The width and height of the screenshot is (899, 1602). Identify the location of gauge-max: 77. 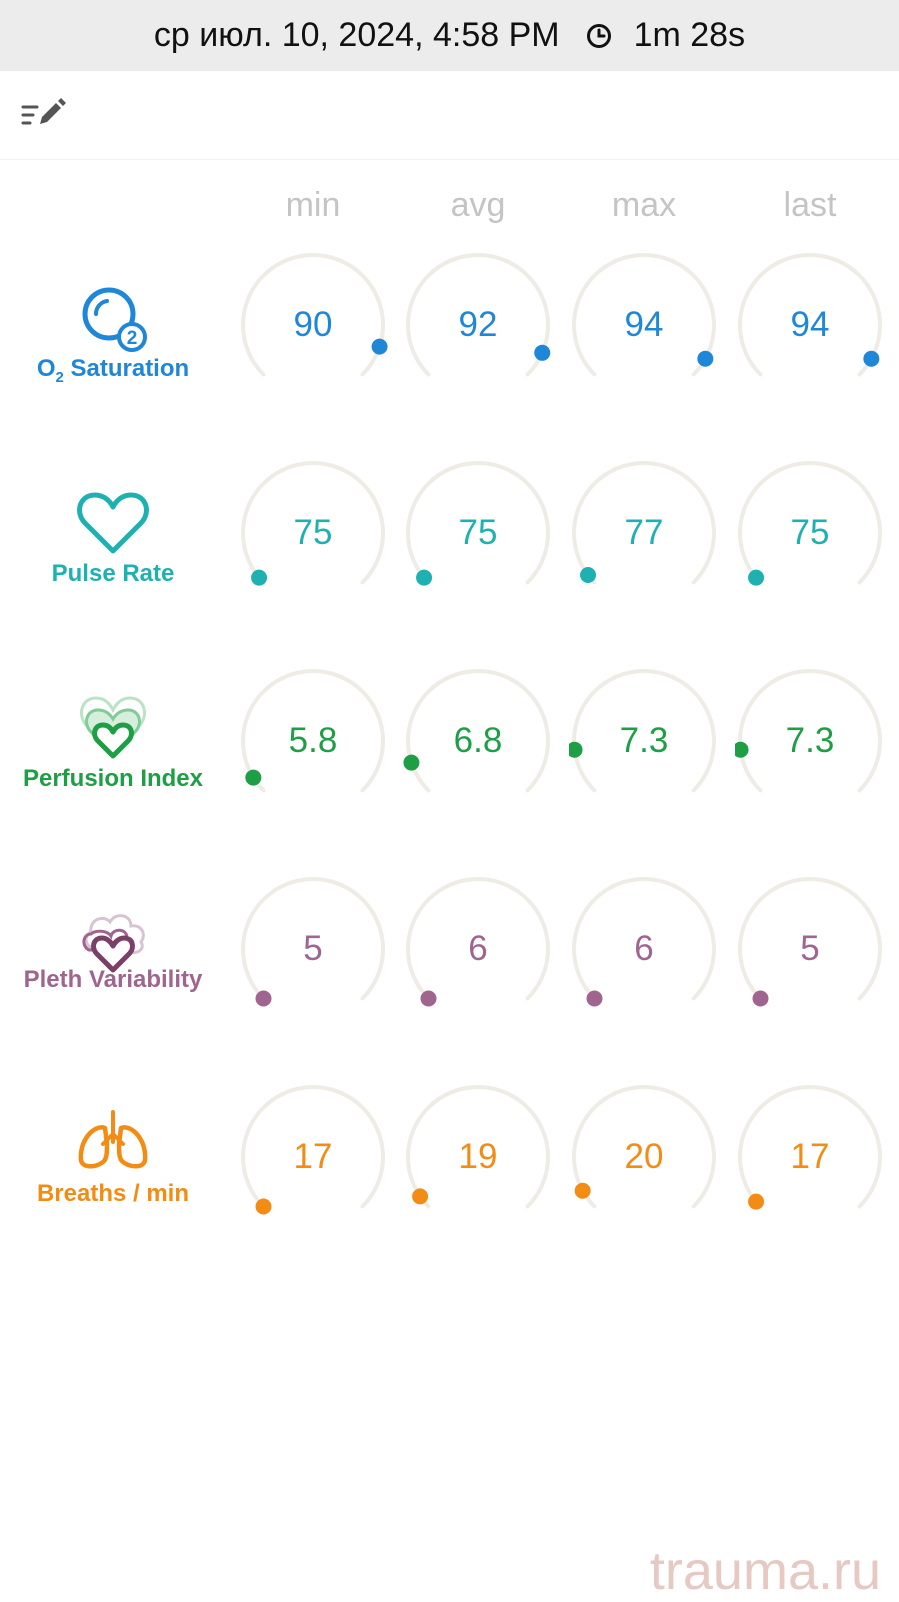
(644, 528).